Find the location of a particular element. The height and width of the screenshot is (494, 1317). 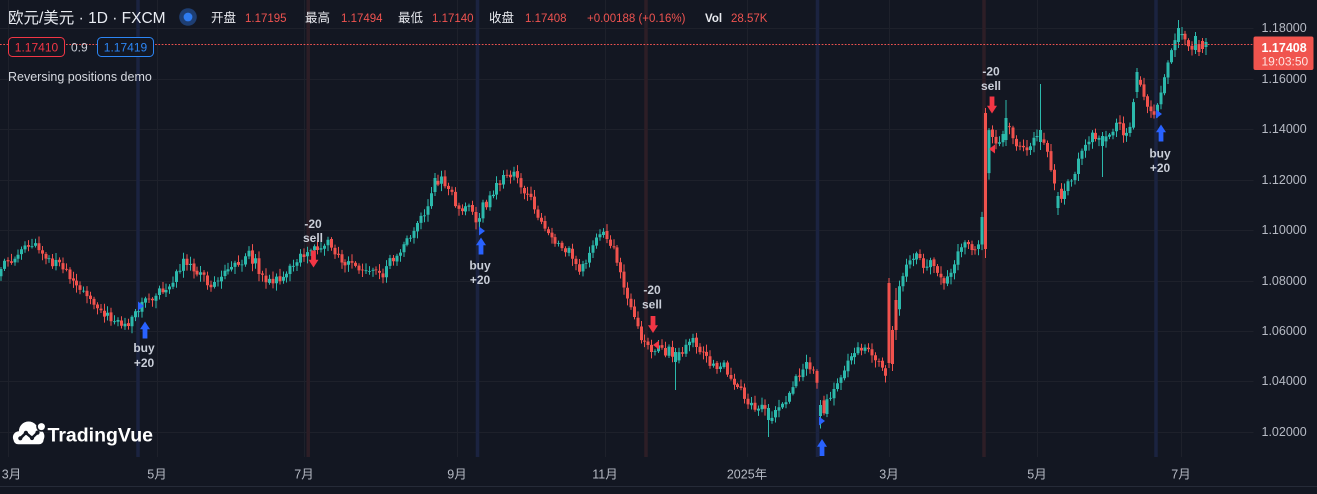

svg-text: 1.14000 is located at coordinates (1284, 129).